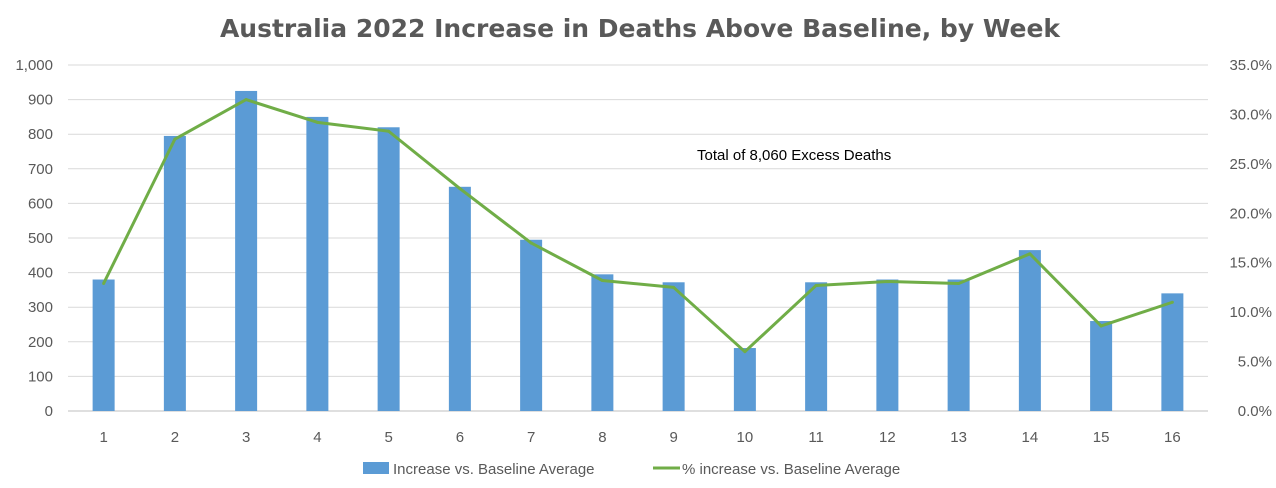 The width and height of the screenshot is (1276, 488). Describe the element at coordinates (40, 169) in the screenshot. I see `y-tick-label: 700` at that location.